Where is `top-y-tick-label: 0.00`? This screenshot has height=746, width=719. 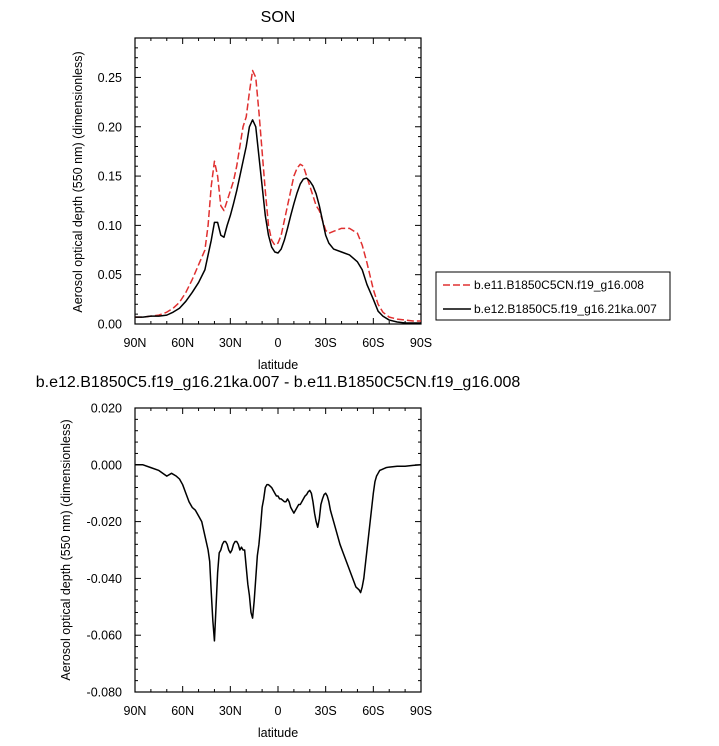
top-y-tick-label: 0.00 is located at coordinates (110, 325).